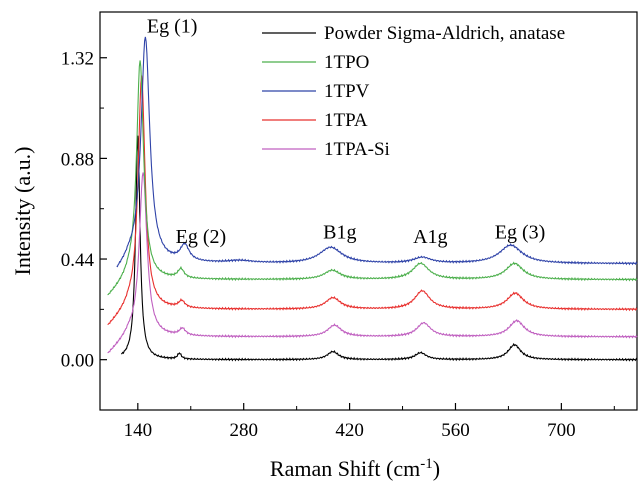  What do you see at coordinates (346, 120) in the screenshot?
I see `legend-entry: 1TPA` at bounding box center [346, 120].